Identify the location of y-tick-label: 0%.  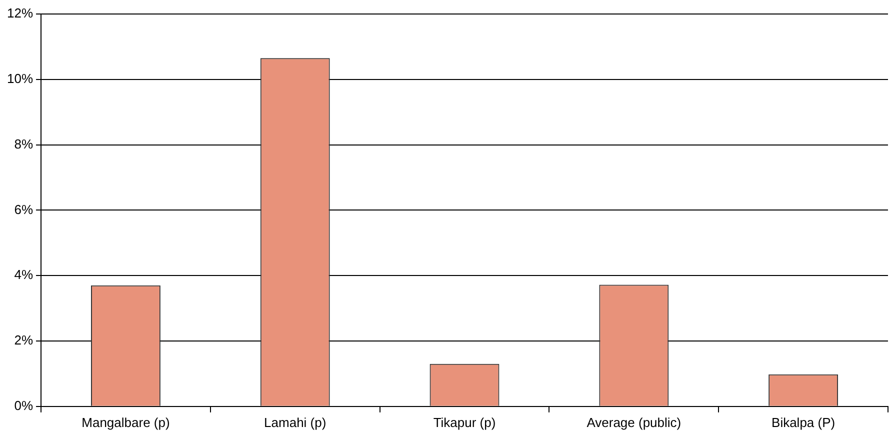
(24, 405).